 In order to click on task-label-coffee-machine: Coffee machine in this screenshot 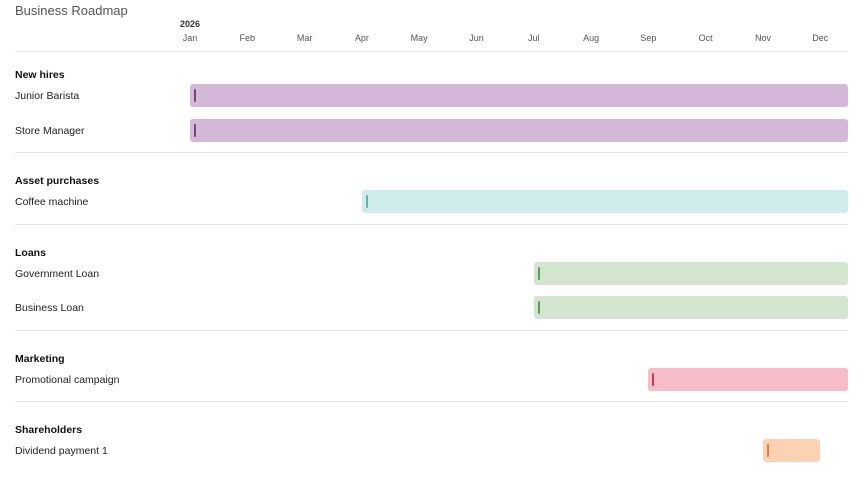, I will do `click(52, 202)`.